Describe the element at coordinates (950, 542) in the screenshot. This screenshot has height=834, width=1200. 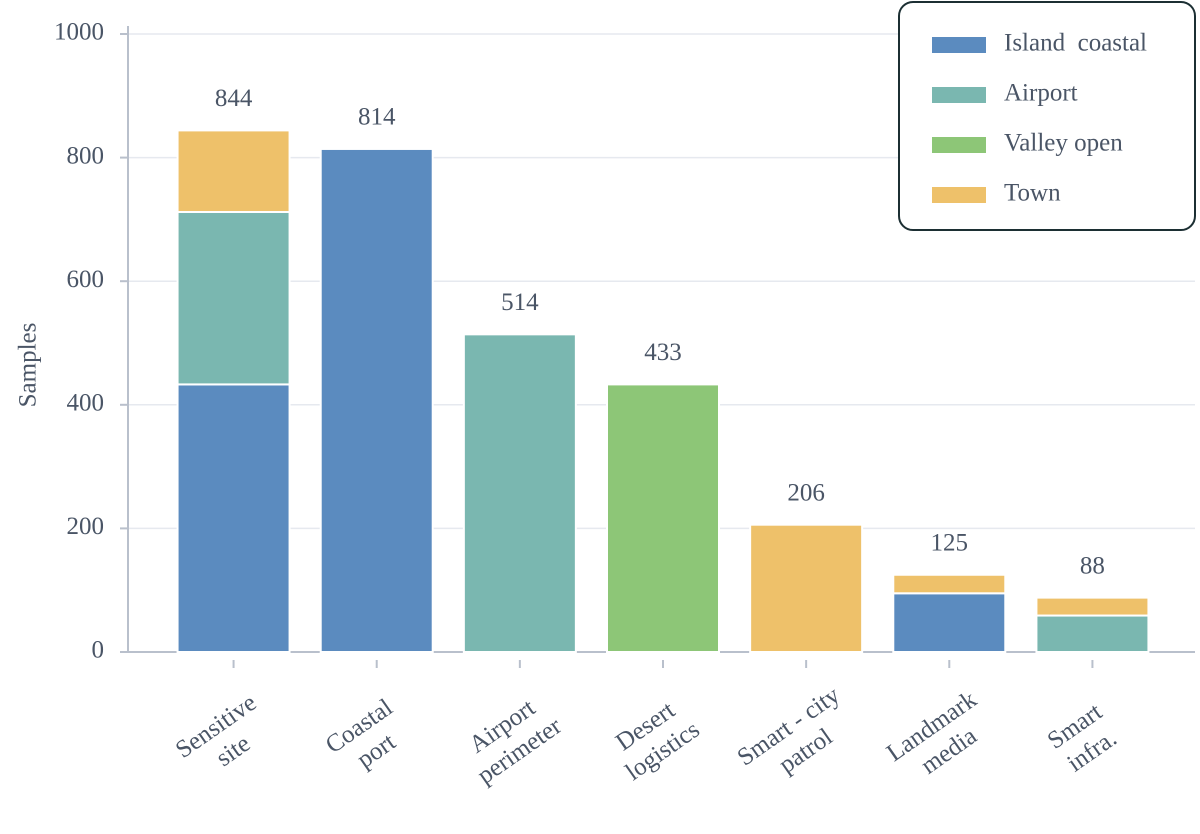
I see `total-label: 125` at that location.